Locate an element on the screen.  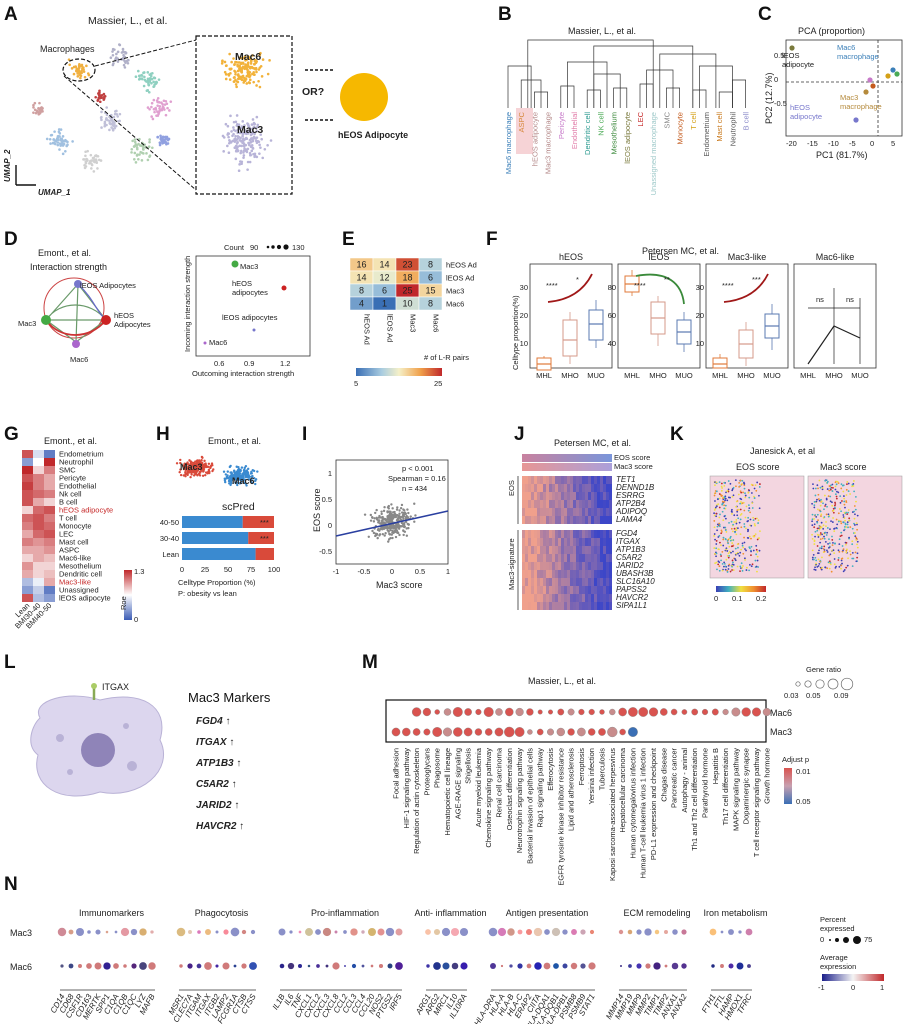
count-label: Count is located at coordinates (234, 247).